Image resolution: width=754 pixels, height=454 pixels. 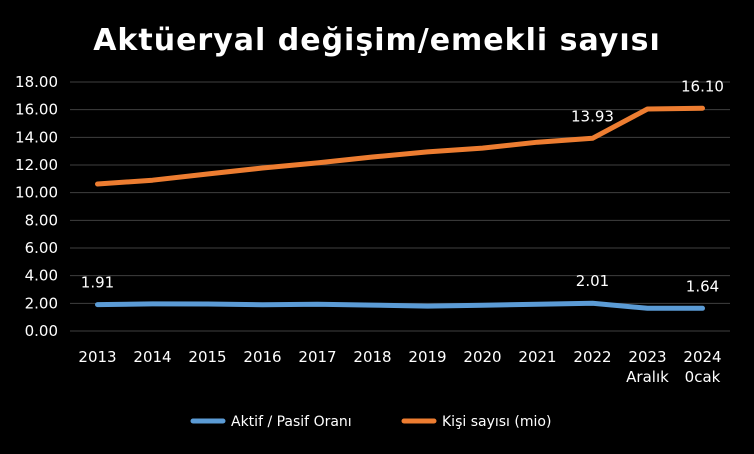 I want to click on x-tick-label: 2014, so click(x=152, y=357).